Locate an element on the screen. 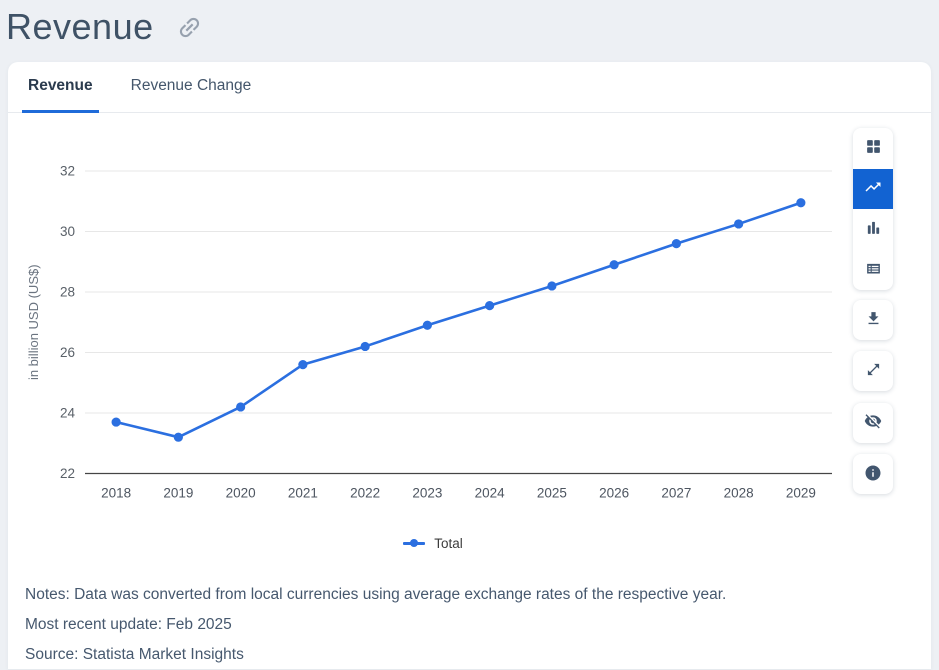 Image resolution: width=939 pixels, height=670 pixels. tab-revenue-change: Revenue Change is located at coordinates (191, 85).